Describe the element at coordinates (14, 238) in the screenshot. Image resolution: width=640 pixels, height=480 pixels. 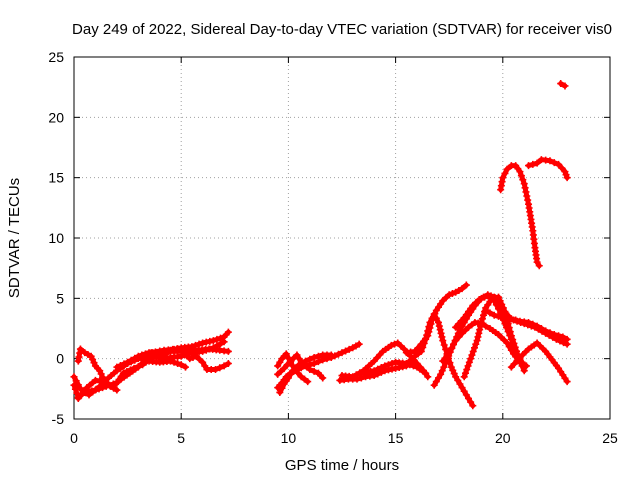
I see `y-axis-label: SDTVAR / TECUs` at that location.